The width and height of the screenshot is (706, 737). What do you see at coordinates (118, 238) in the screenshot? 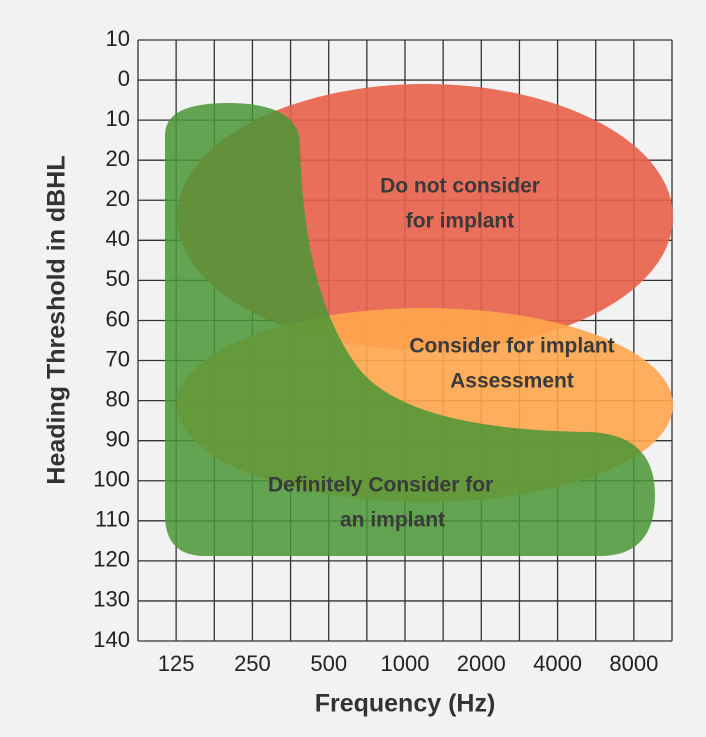
I see `y-tick-label: 40` at bounding box center [118, 238].